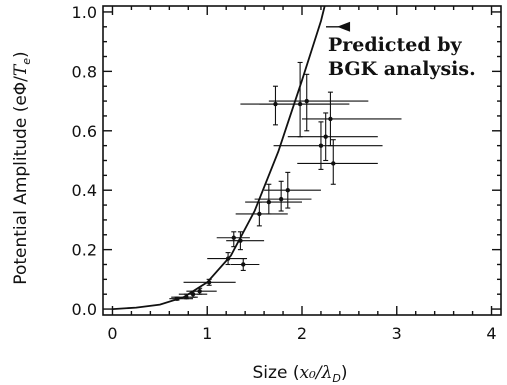 Image resolution: width=507 pixels, height=385 pixels. I want to click on x-axis-label-math: x₀/λ, so click(315, 373).